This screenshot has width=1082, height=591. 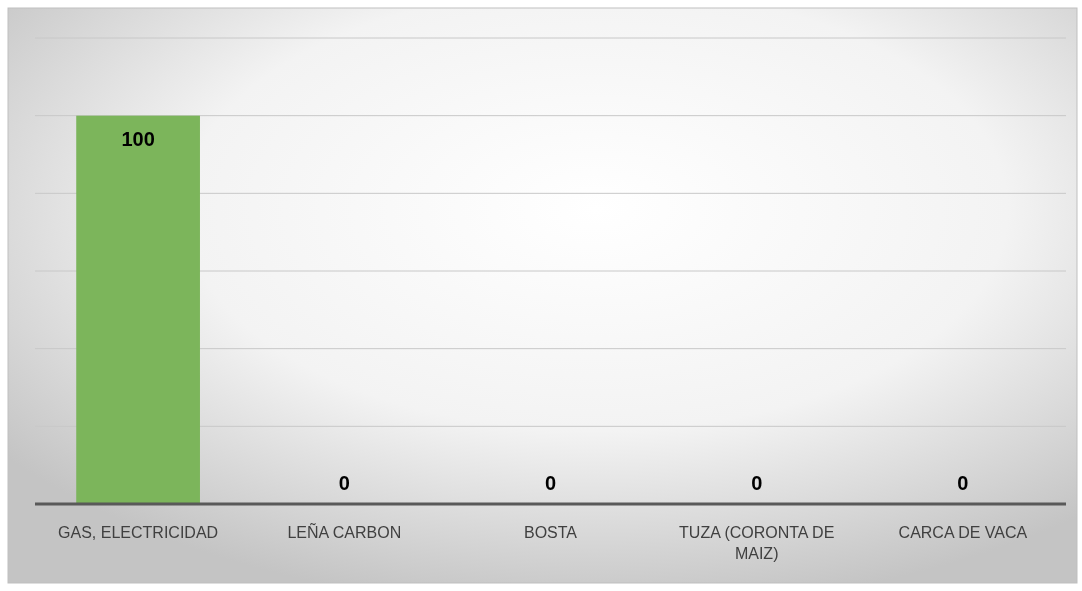 What do you see at coordinates (550, 532) in the screenshot?
I see `x-tick-label: BOSTA` at bounding box center [550, 532].